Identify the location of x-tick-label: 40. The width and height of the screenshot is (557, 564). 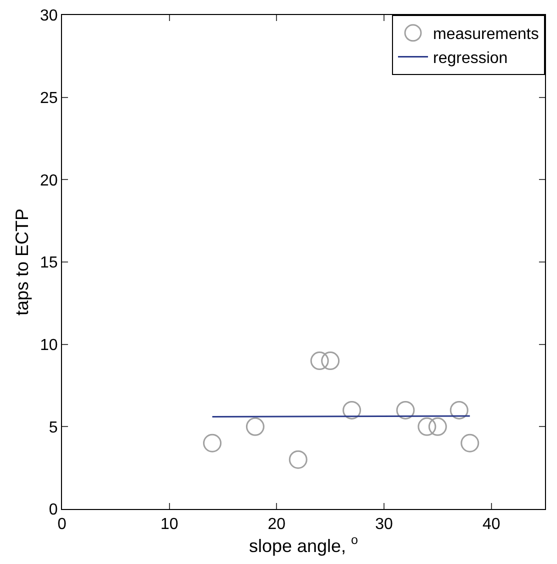
(491, 525).